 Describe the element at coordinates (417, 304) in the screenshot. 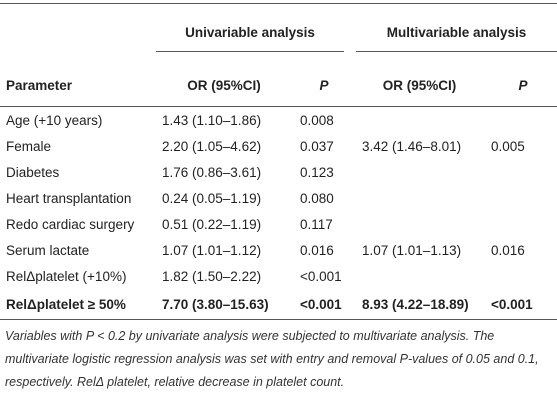

I see `table-cell: 8.93 (4.22–18.89)` at that location.